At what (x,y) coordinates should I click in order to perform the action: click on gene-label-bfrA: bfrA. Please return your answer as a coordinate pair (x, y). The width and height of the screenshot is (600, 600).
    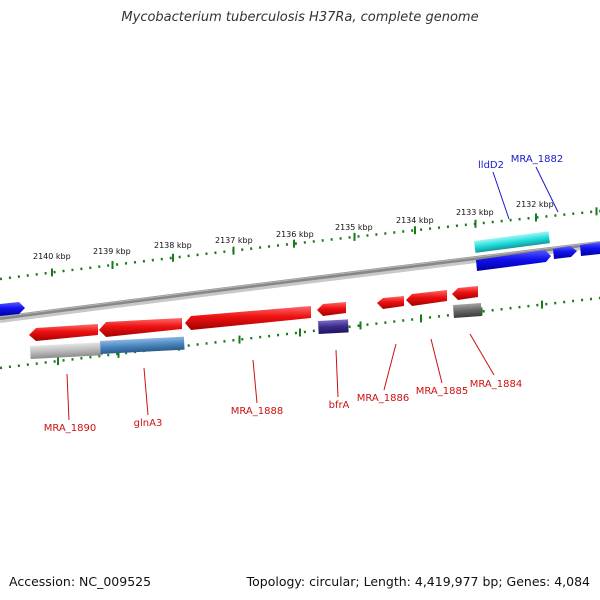
    Looking at the image, I should click on (339, 405).